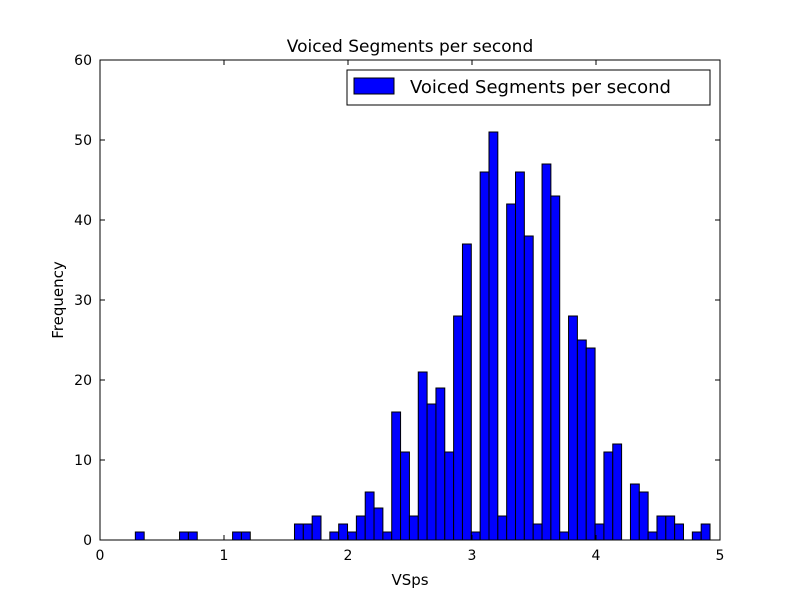 This screenshot has height=600, width=800. What do you see at coordinates (87, 541) in the screenshot?
I see `y-tick-label: 0` at bounding box center [87, 541].